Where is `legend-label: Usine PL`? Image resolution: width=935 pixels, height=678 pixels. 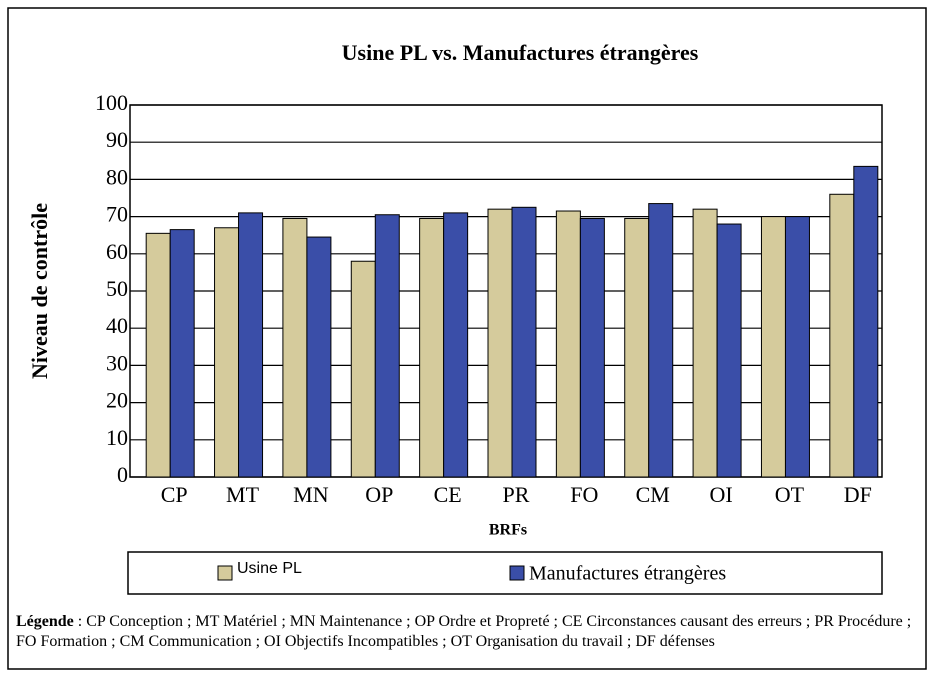 legend-label: Usine PL is located at coordinates (269, 568).